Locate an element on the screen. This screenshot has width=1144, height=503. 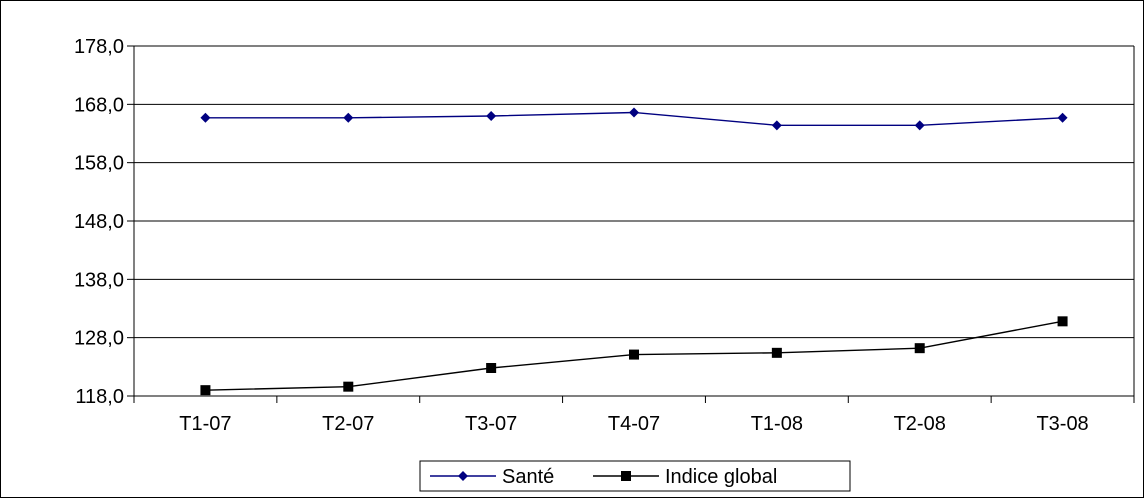
x-tick-label: T2-07 is located at coordinates (348, 424).